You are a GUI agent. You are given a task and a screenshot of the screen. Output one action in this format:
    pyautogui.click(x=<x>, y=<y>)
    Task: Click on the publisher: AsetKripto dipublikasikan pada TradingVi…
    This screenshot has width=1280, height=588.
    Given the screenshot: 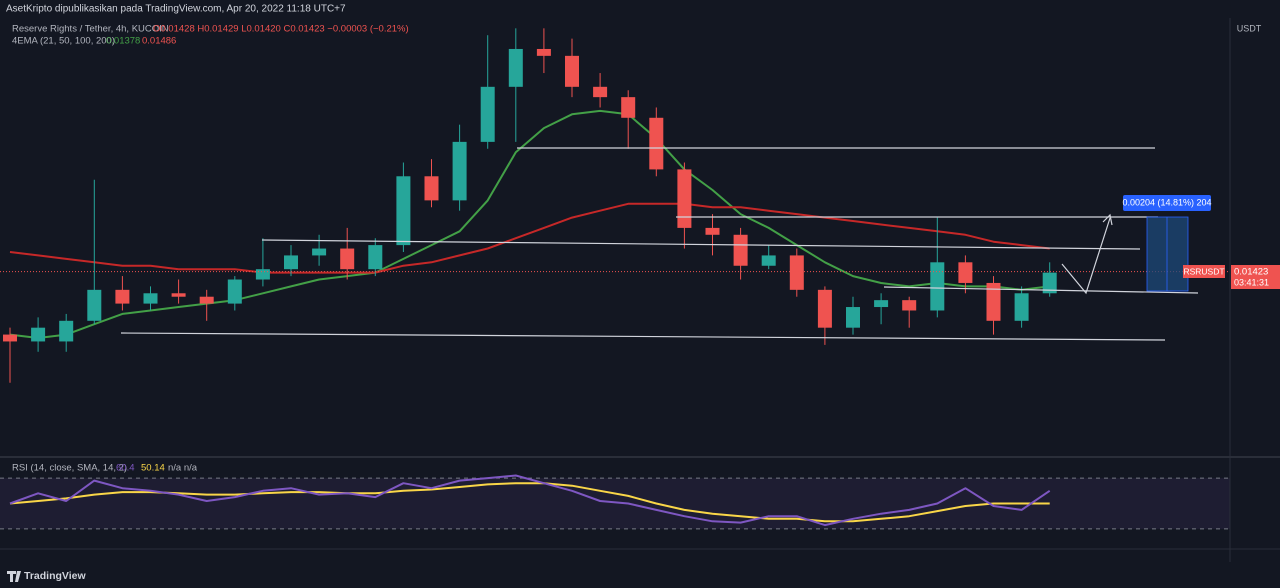 What is the action you would take?
    pyautogui.click(x=176, y=9)
    